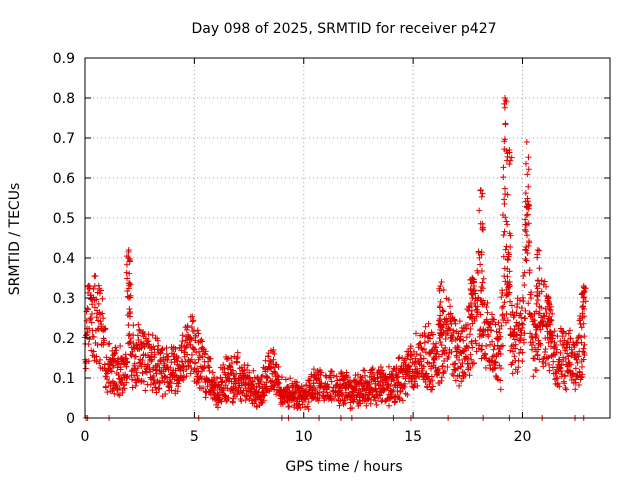 This screenshot has width=640, height=480. Describe the element at coordinates (306, 437) in the screenshot. I see `x-tick-labels: 0 5 10 15 20` at that location.